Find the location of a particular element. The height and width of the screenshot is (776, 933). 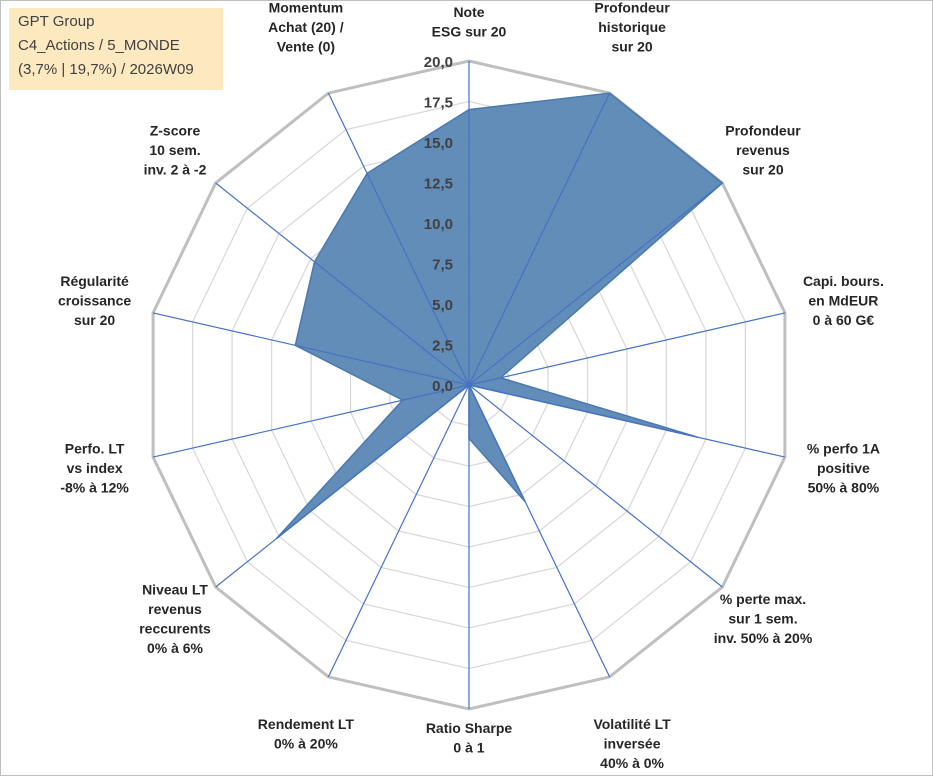

axis-label: Rendement LT 0% à 20% is located at coordinates (306, 734).